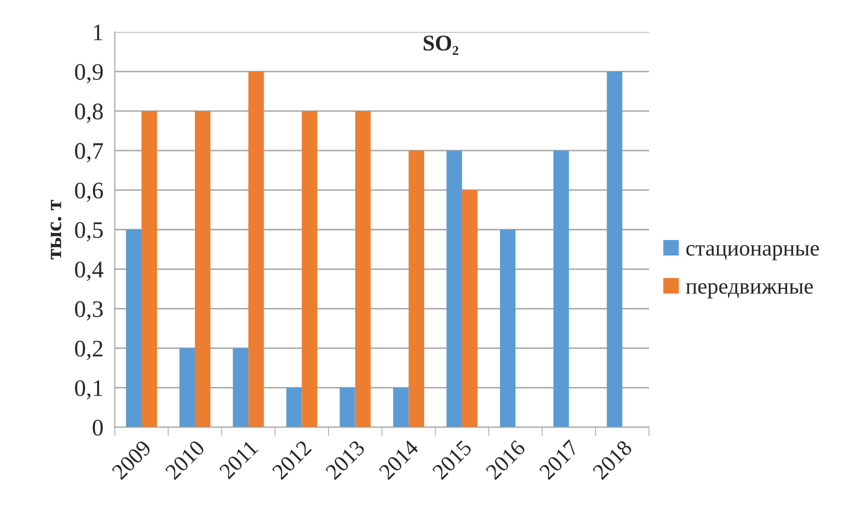  Describe the element at coordinates (749, 290) in the screenshot. I see `legend-label: передвижные` at that location.